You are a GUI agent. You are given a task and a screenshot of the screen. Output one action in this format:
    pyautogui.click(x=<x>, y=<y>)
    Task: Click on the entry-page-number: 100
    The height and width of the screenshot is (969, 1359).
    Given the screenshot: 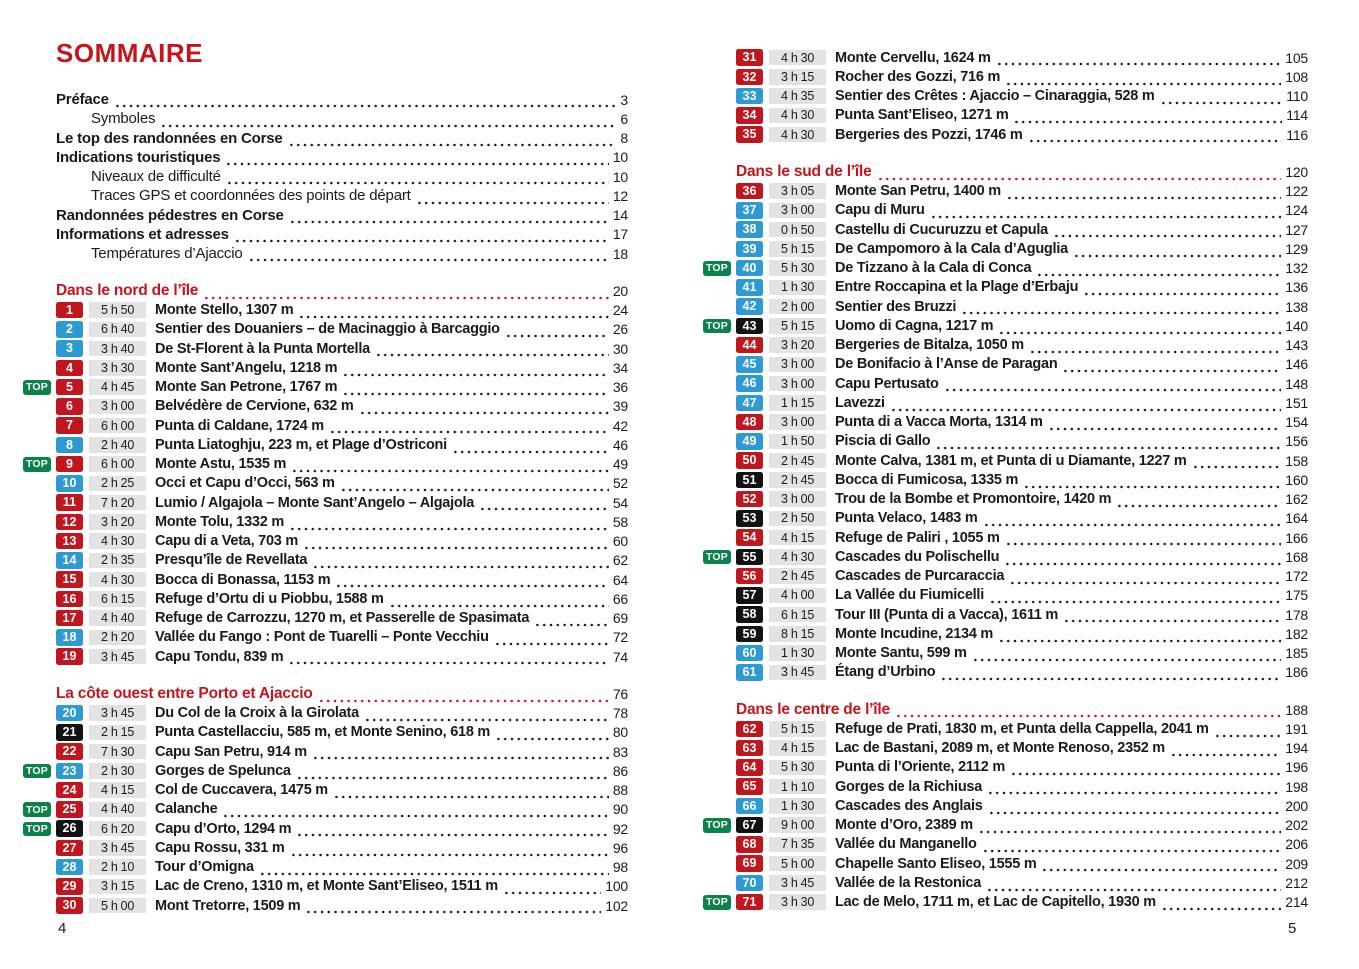 What is the action you would take?
    pyautogui.click(x=616, y=886)
    